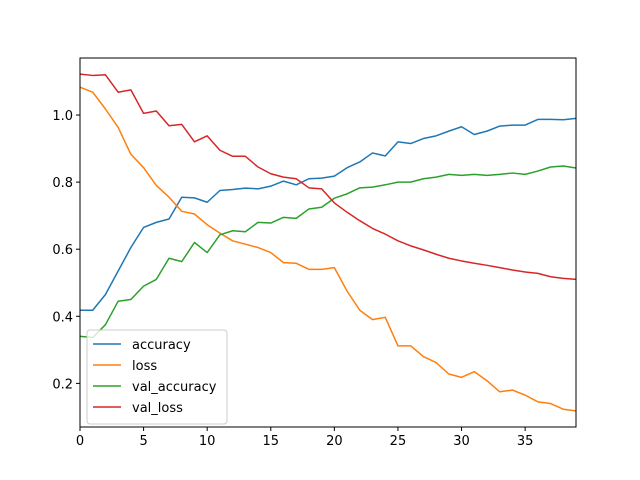 The width and height of the screenshot is (640, 480). What do you see at coordinates (144, 366) in the screenshot?
I see `legend-label-loss: loss` at bounding box center [144, 366].